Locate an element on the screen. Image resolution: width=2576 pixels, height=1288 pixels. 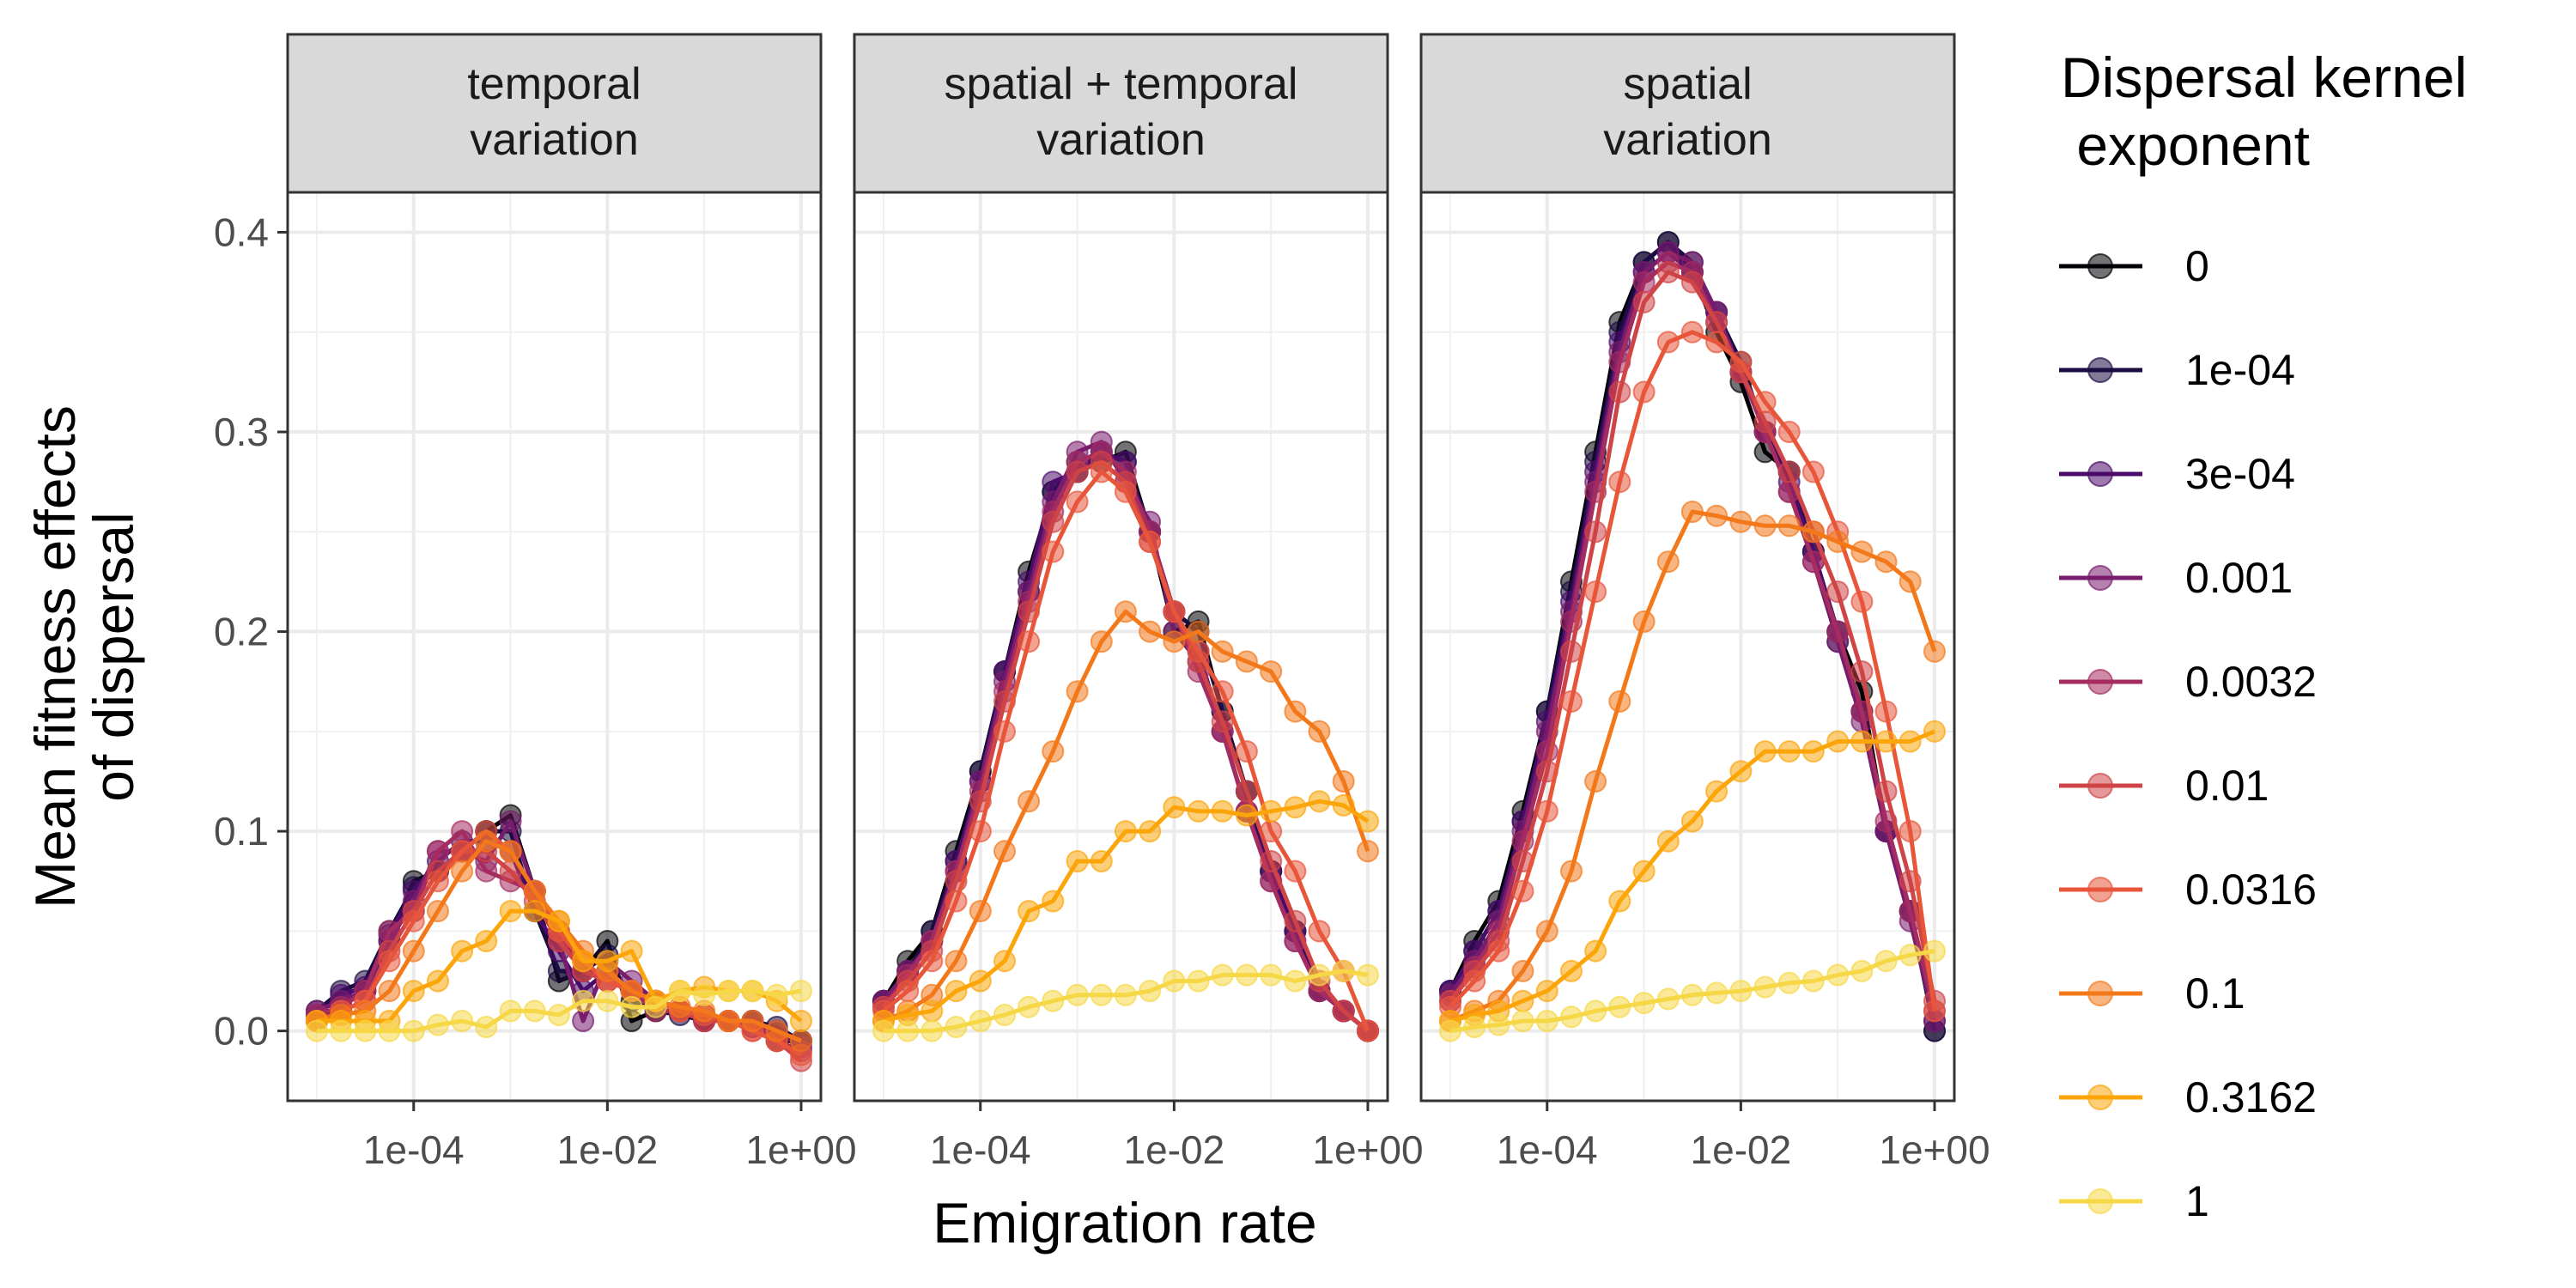
strip-label-line-1: spatial + temporal is located at coordinates (1122, 84).